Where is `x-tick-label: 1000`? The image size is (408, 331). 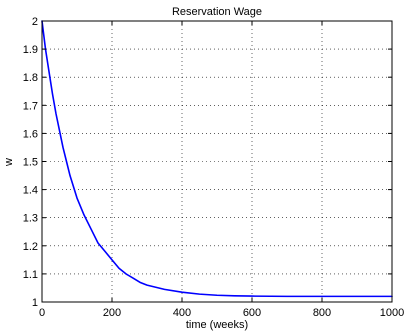
x-tick-label: 1000 is located at coordinates (392, 313).